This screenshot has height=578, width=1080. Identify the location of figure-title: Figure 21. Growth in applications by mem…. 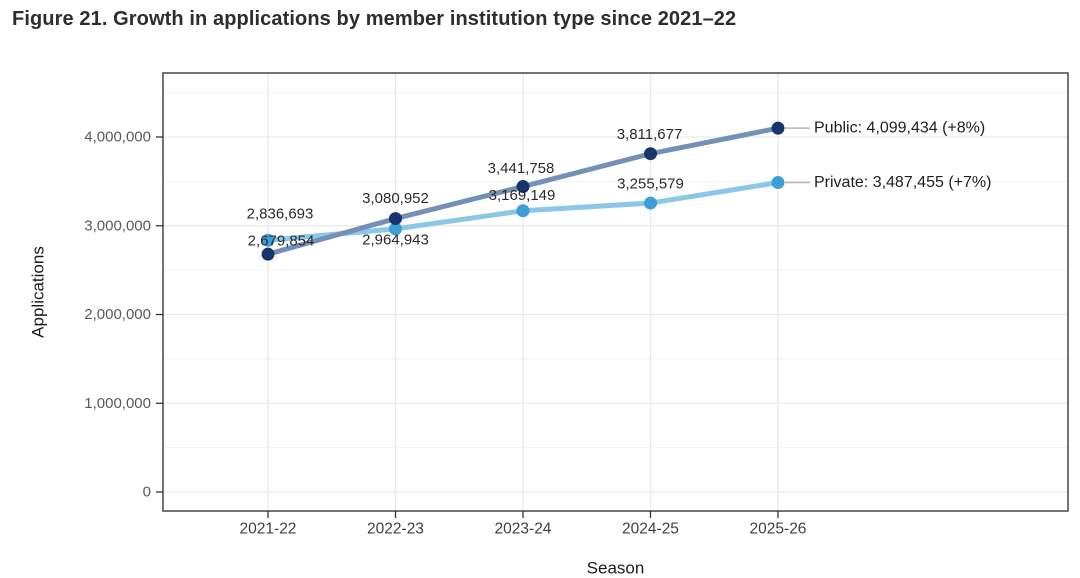
(374, 19).